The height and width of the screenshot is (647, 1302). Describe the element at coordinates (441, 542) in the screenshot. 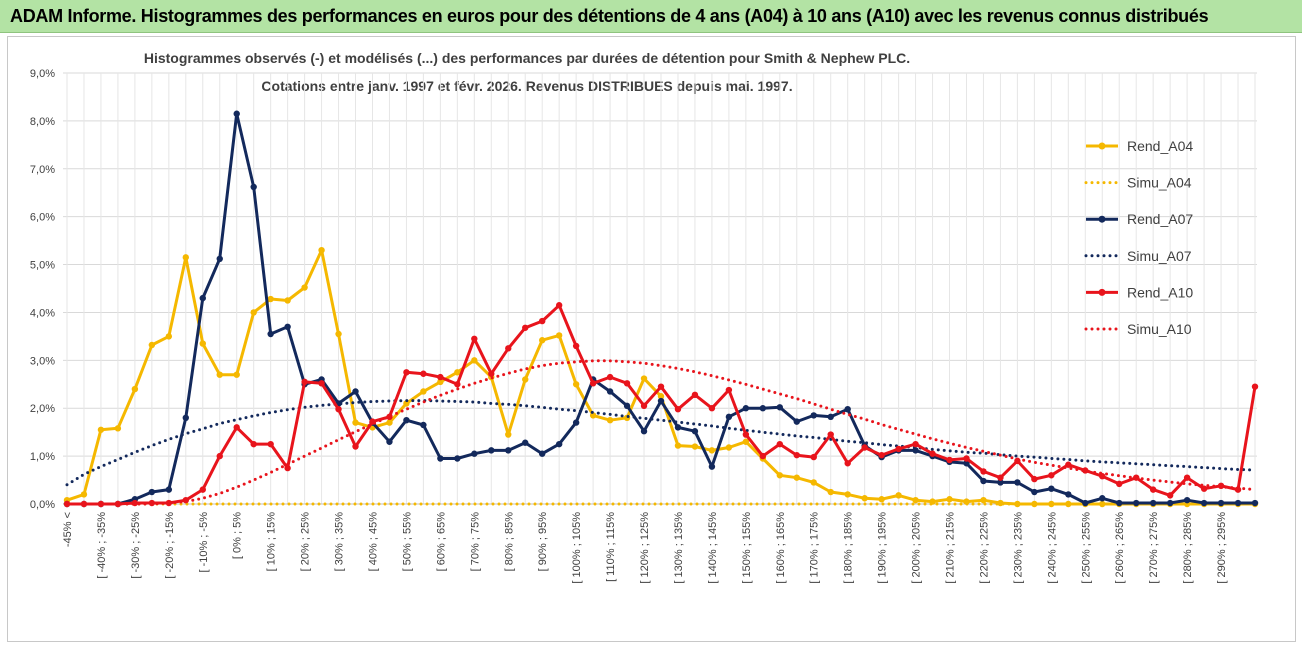

I see `x-tick-label: [ 60% ; 65%` at that location.